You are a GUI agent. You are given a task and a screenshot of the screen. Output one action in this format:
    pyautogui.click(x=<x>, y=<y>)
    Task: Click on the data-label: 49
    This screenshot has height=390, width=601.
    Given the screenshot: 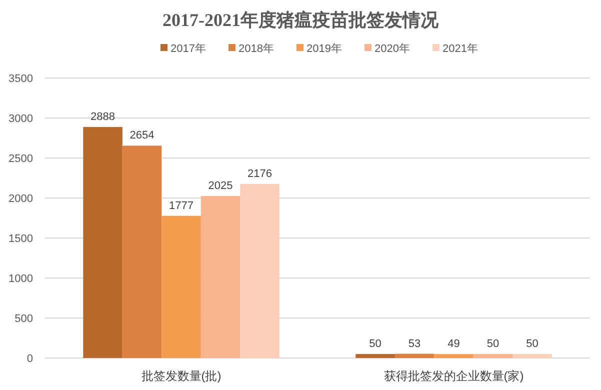 What is the action you would take?
    pyautogui.click(x=454, y=344)
    